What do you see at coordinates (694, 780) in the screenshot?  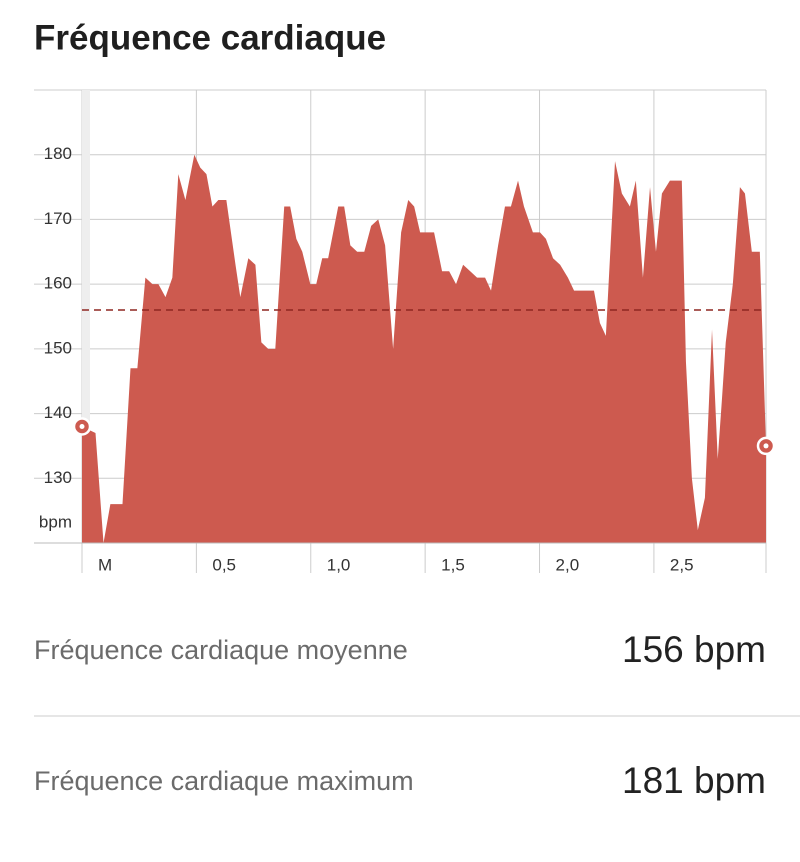 I see `stat-value: 181 bpm` at bounding box center [694, 780].